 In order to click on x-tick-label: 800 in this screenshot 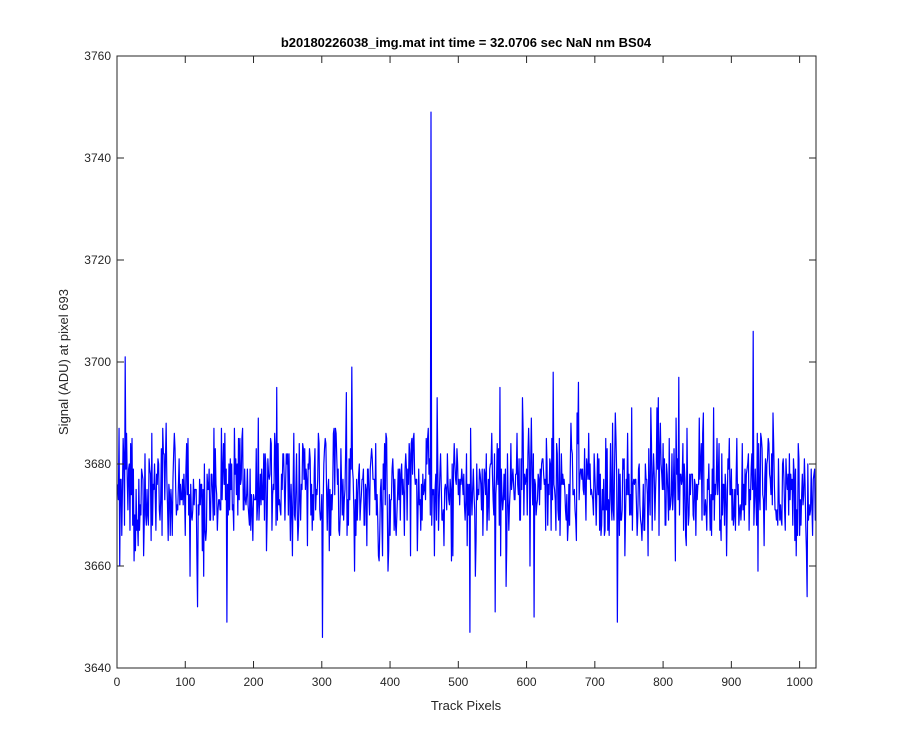, I will do `click(663, 682)`.